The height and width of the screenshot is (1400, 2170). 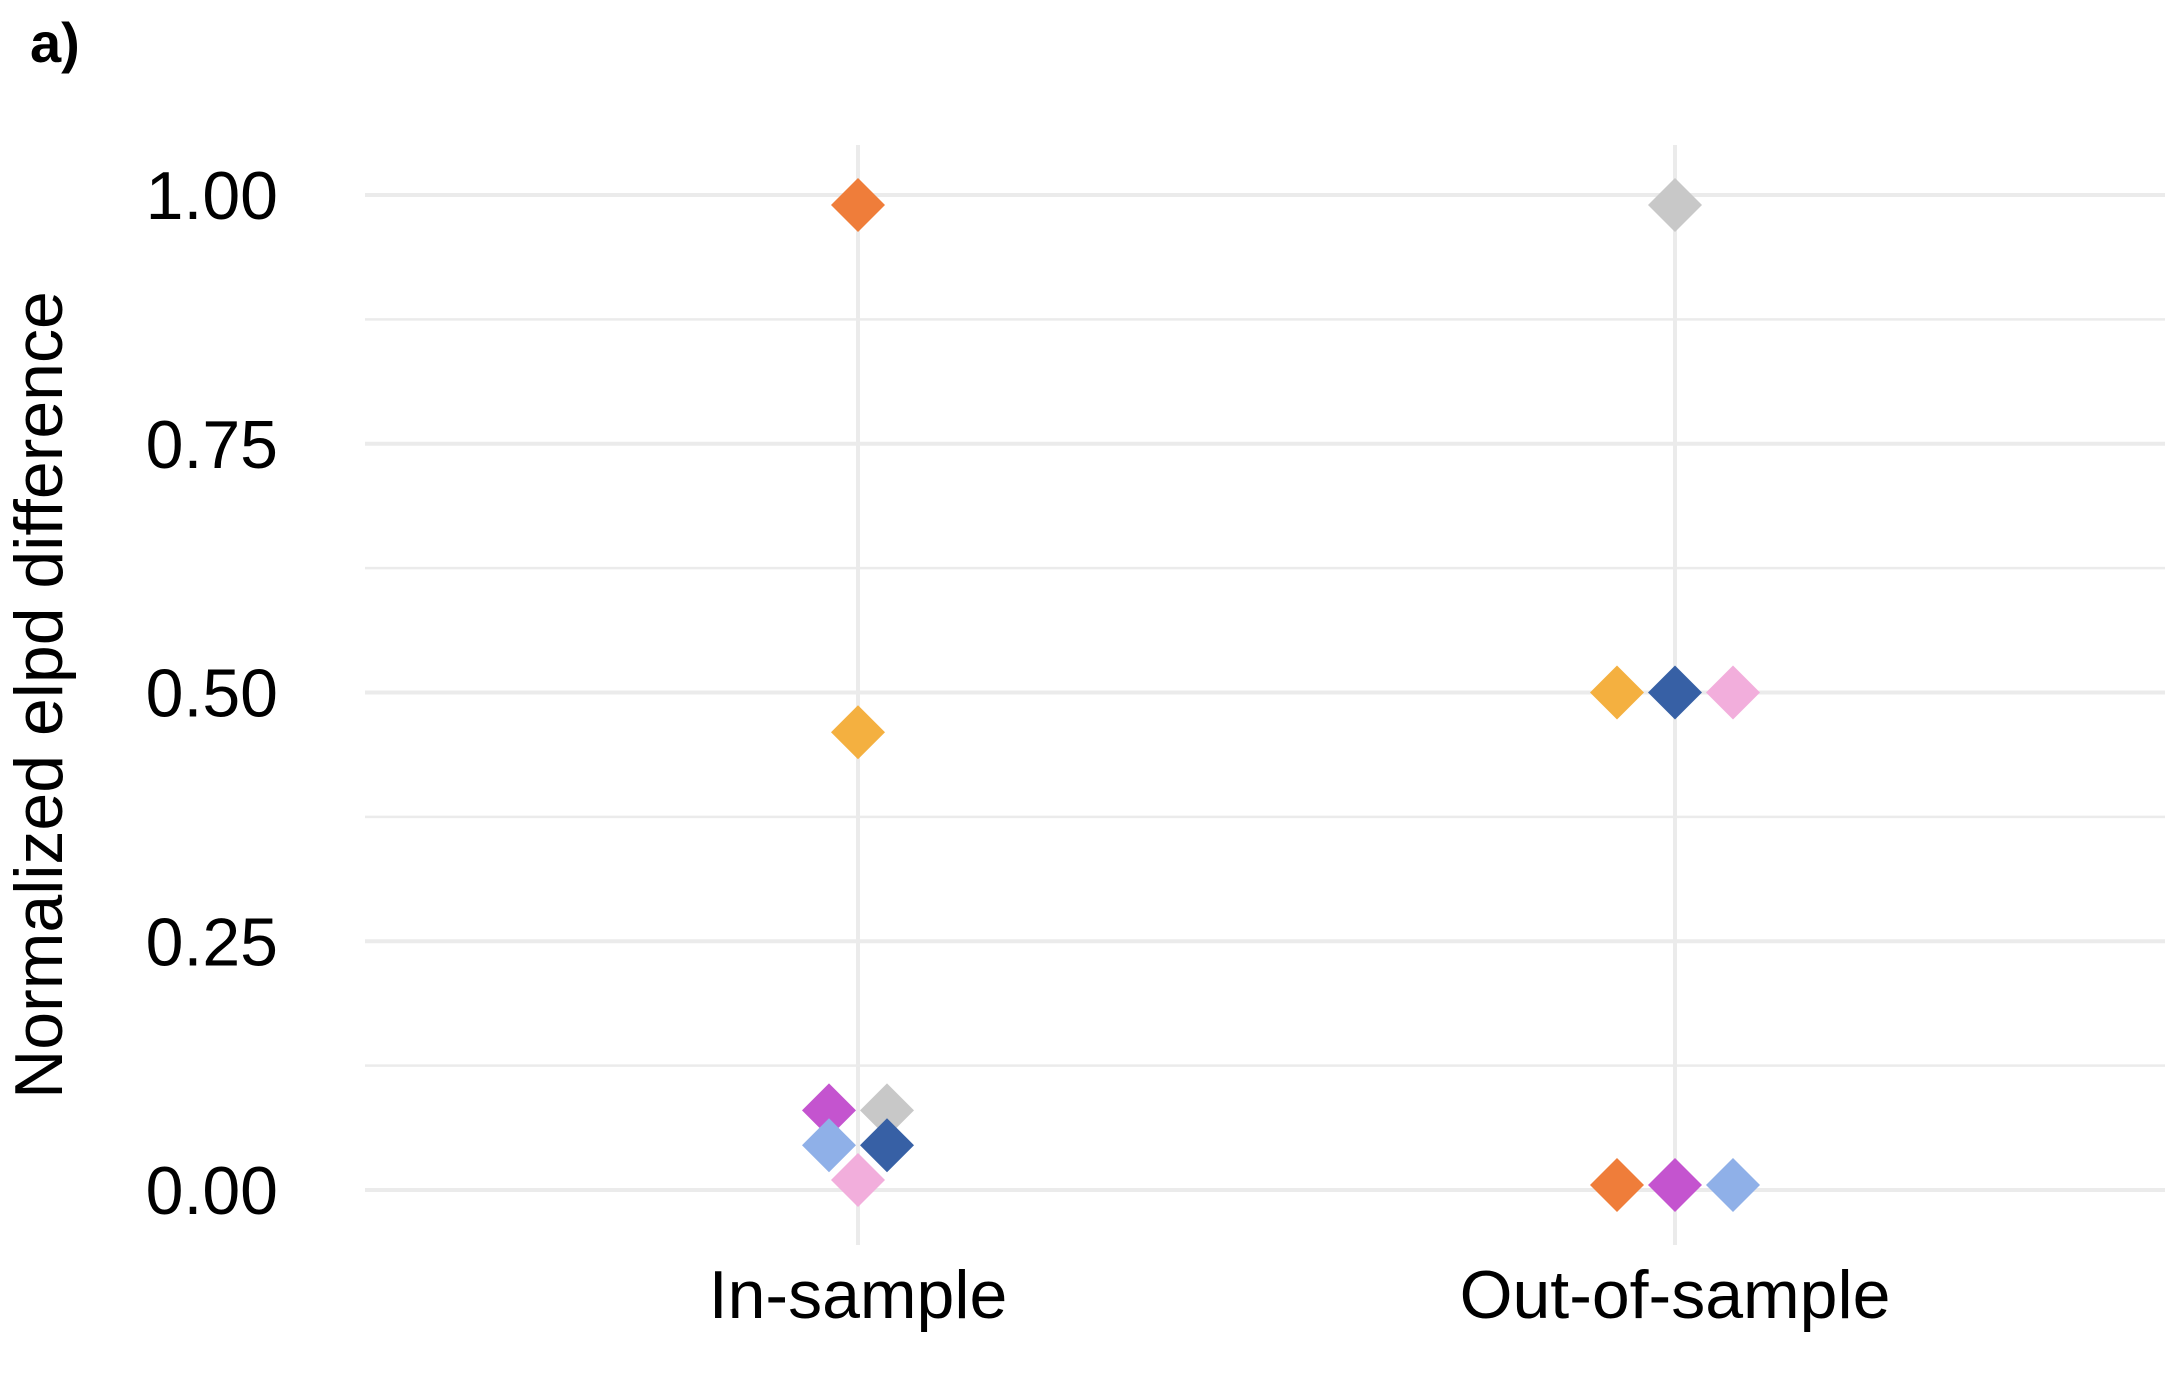 What do you see at coordinates (39, 695) in the screenshot?
I see `y-axis-title: Normalized elpd difference` at bounding box center [39, 695].